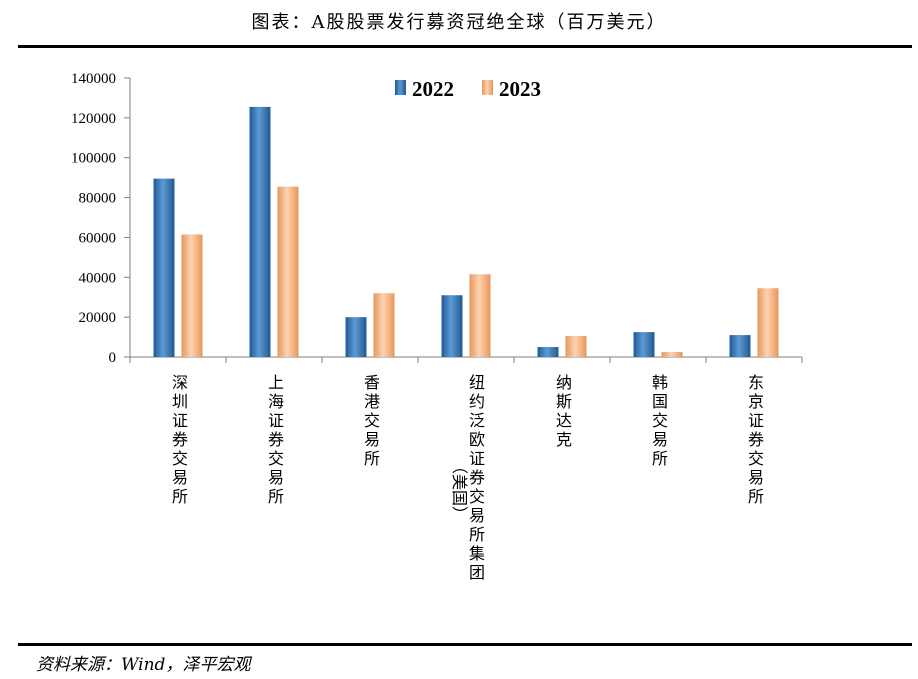 Image resolution: width=918 pixels, height=679 pixels. What do you see at coordinates (477, 572) in the screenshot?
I see `category-label-char: 团` at bounding box center [477, 572].